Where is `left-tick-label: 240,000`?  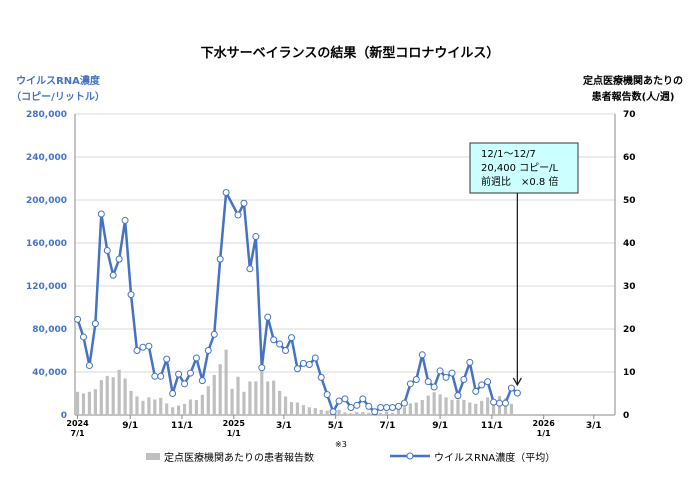 left-tick-label: 240,000 is located at coordinates (46, 158).